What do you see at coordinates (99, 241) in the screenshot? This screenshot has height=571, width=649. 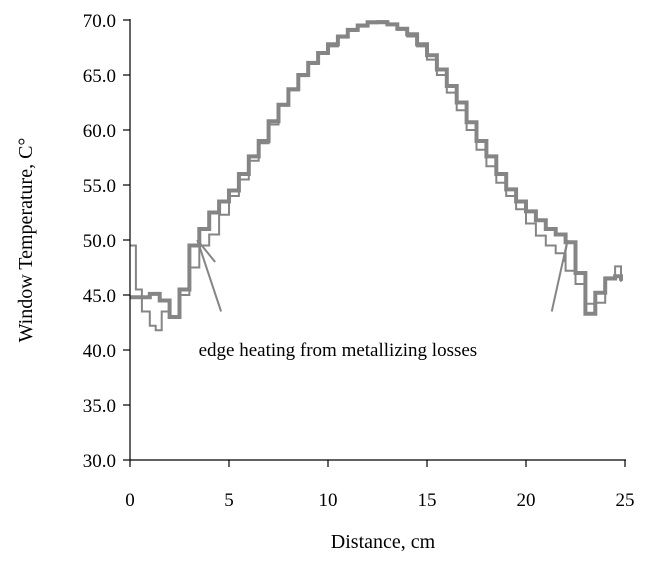 I see `y-tick-label: 50.0` at bounding box center [99, 241].